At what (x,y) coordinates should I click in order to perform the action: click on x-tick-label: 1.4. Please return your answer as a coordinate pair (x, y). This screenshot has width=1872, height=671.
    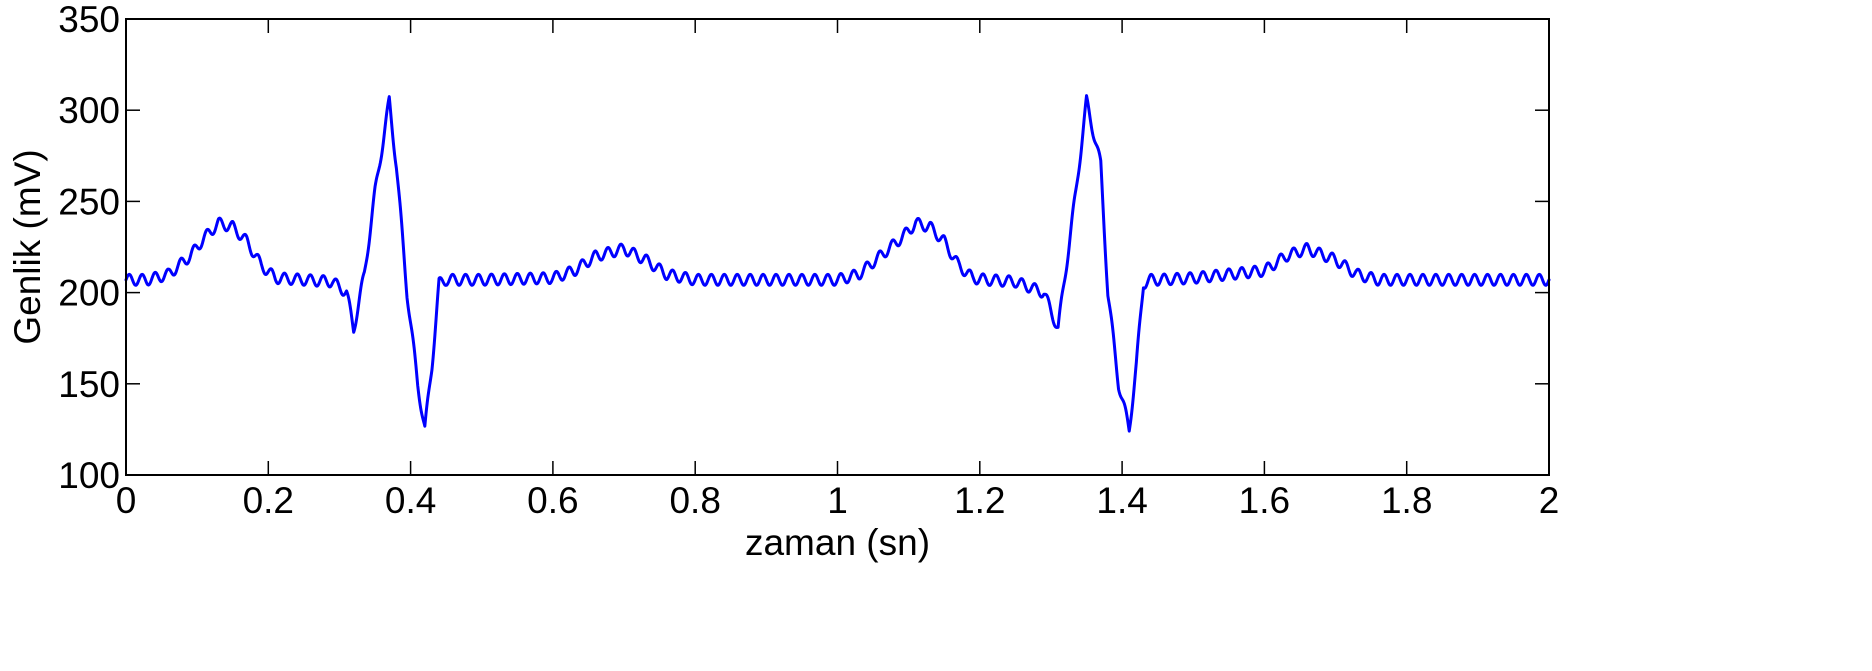
    Looking at the image, I should click on (1121, 500).